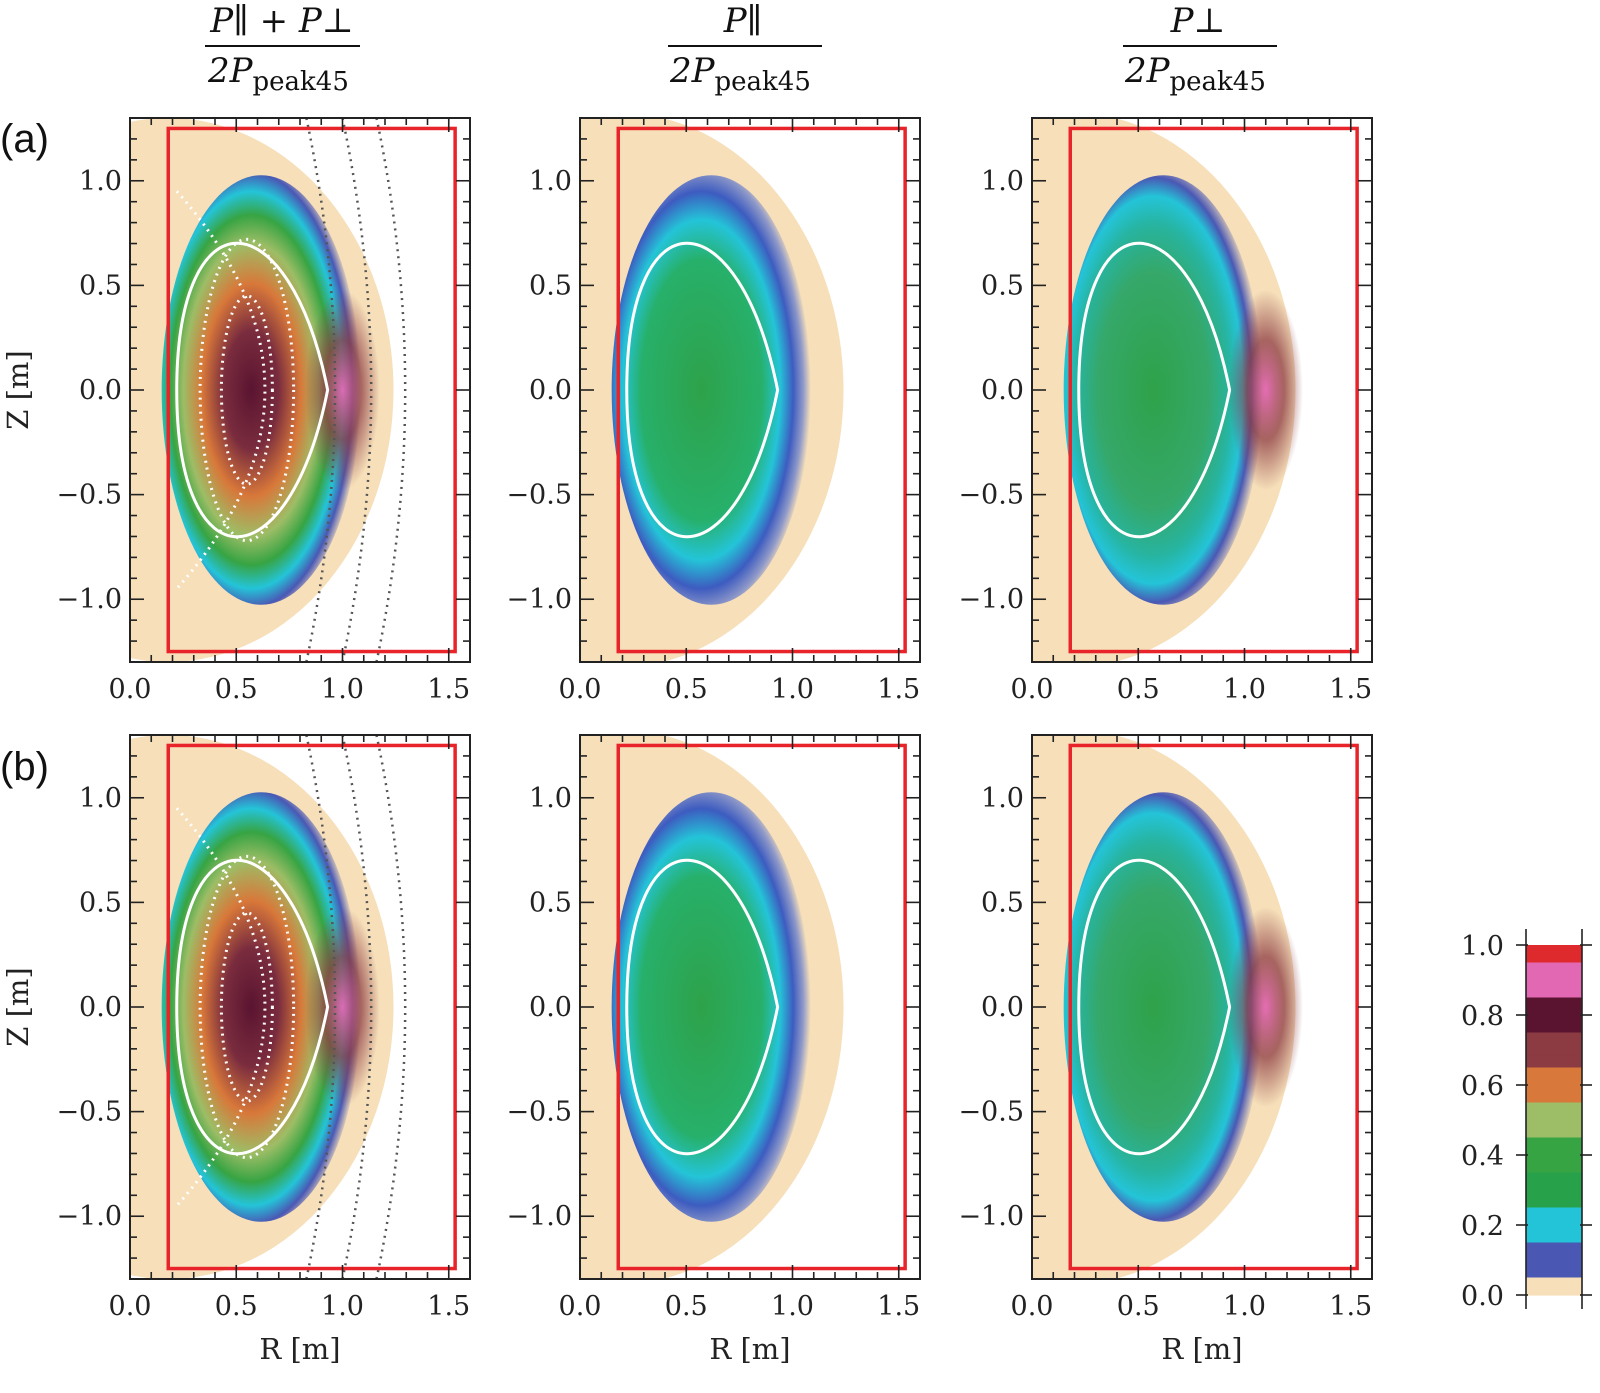 The width and height of the screenshot is (1600, 1393). I want to click on colorbar-tick-label: 1.0, so click(1482, 946).